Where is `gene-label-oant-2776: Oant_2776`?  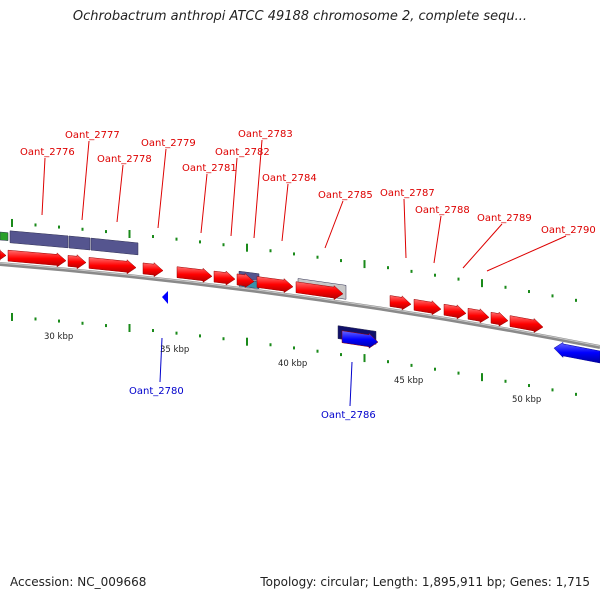
gene-label-oant-2776: Oant_2776 is located at coordinates (47, 152).